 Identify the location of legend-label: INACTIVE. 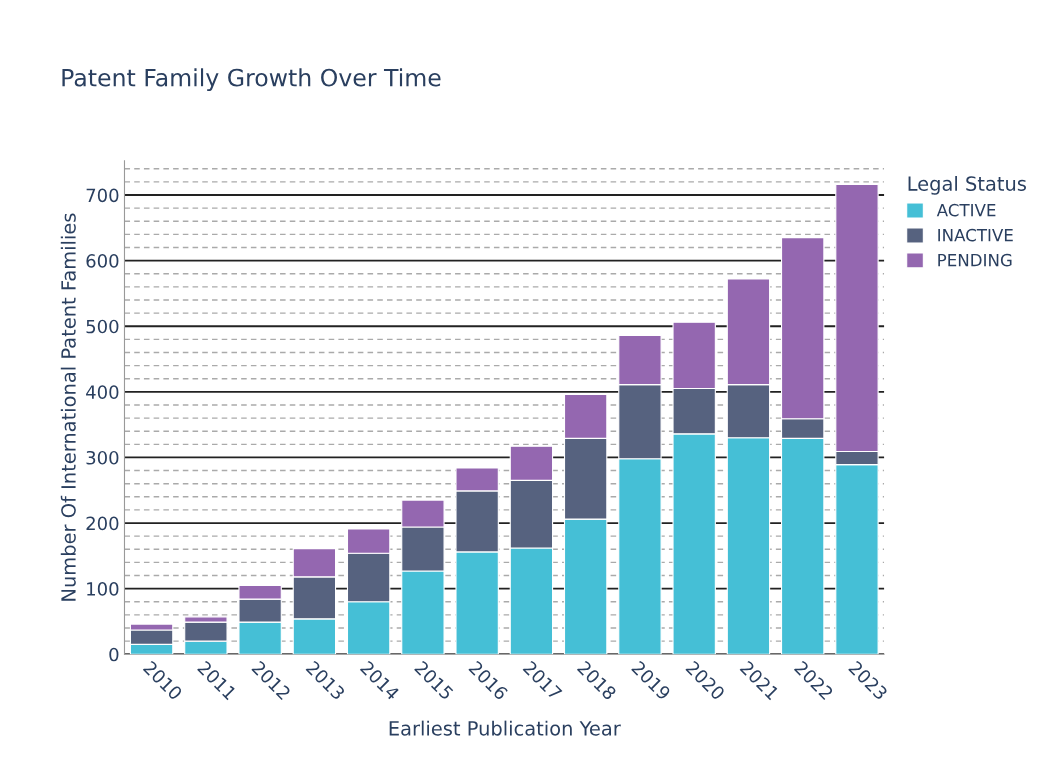
(975, 235).